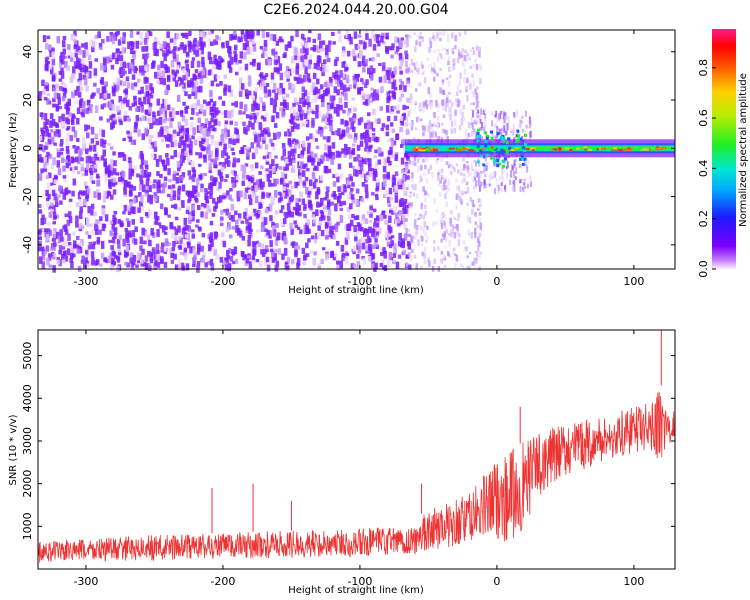  Describe the element at coordinates (13, 449) in the screenshot. I see `snr-y-label: SNR (10 * v/v)` at that location.